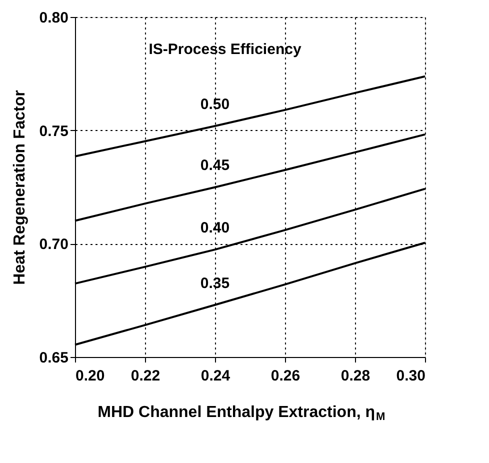  What do you see at coordinates (53, 245) in the screenshot?
I see `y-tick-label: 0.70` at bounding box center [53, 245].